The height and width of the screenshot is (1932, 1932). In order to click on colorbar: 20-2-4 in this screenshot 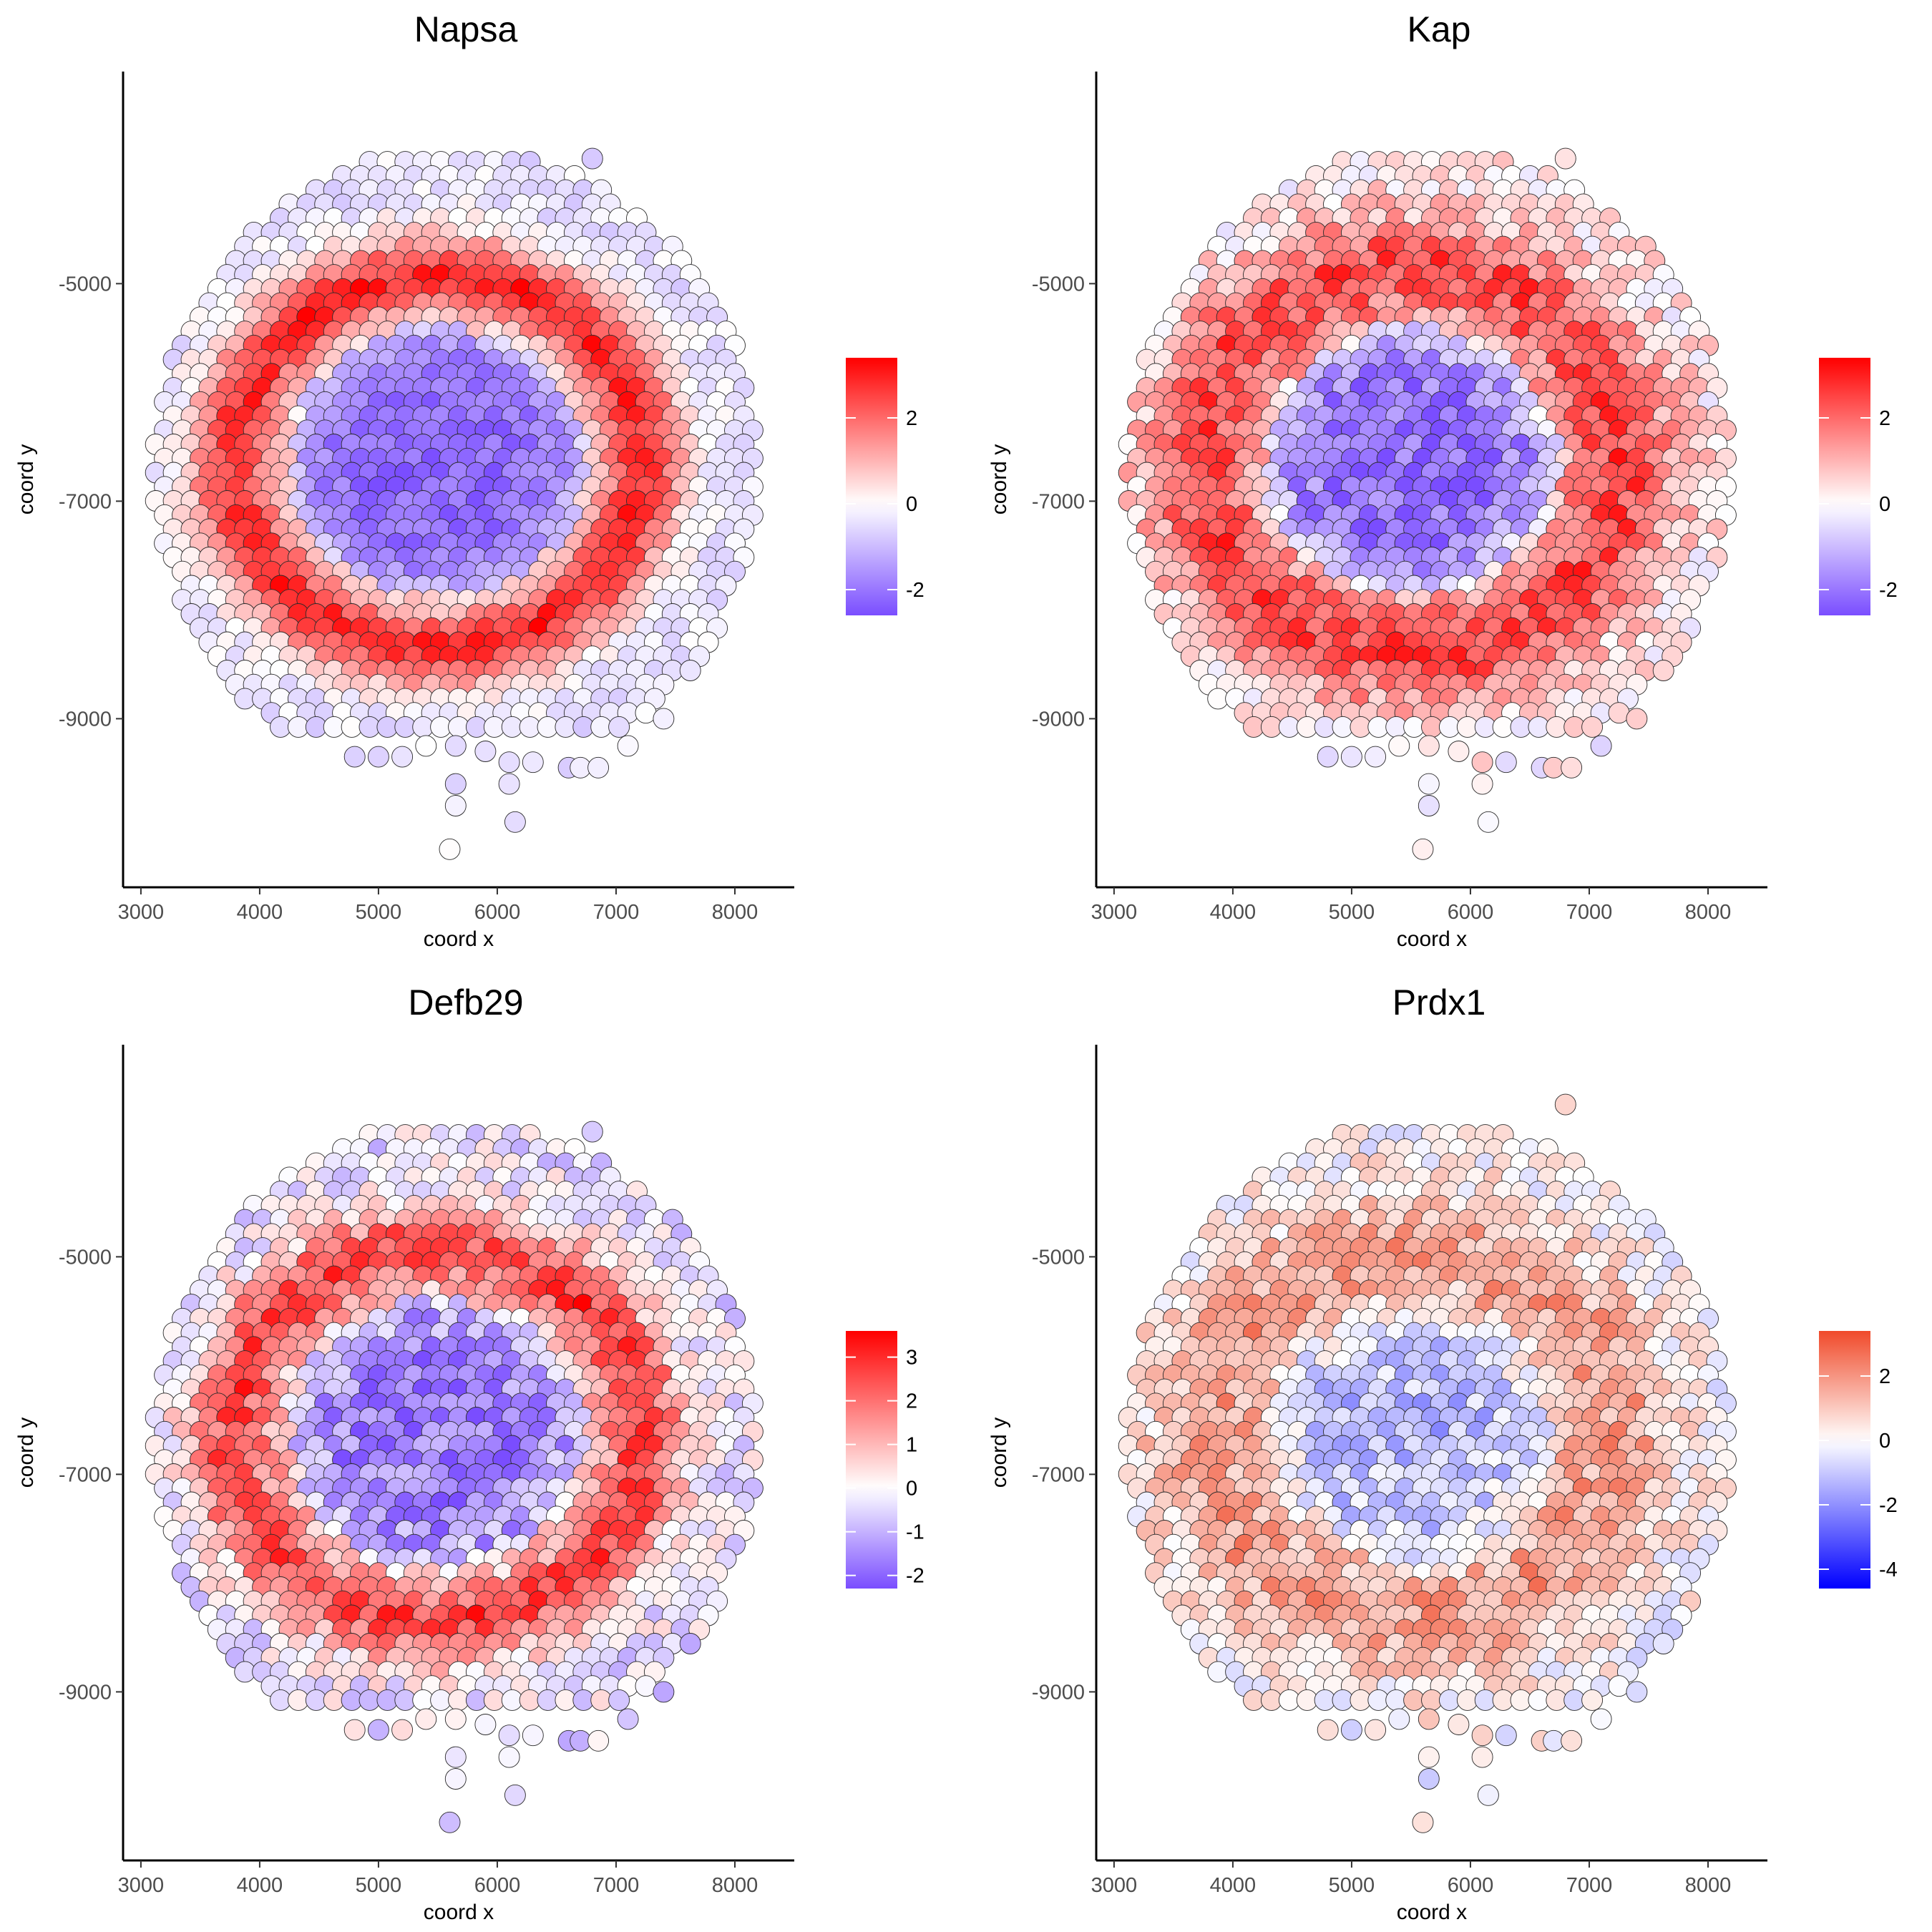, I will do `click(1858, 1460)`.